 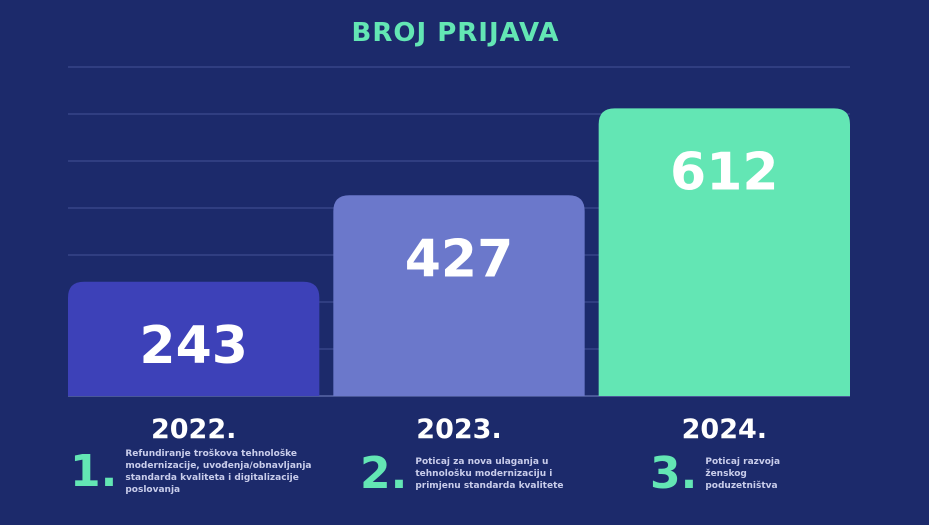 I want to click on note-3-number: 3., so click(x=674, y=473).